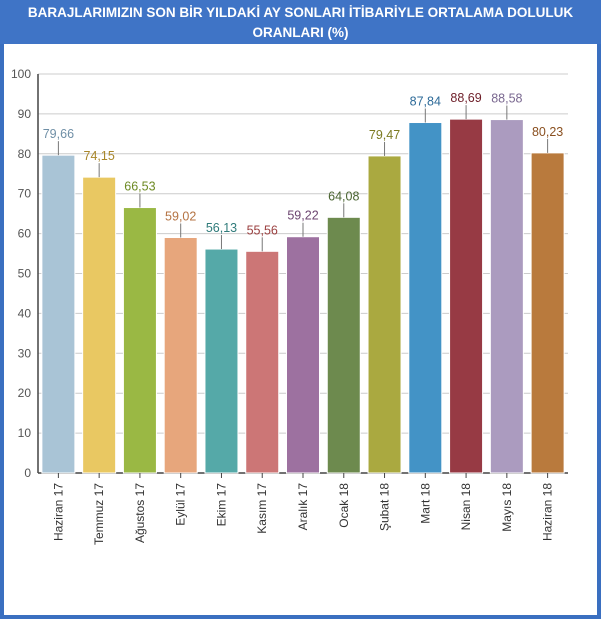 This screenshot has width=601, height=619. I want to click on x-category-label: Nisan 18, so click(466, 507).